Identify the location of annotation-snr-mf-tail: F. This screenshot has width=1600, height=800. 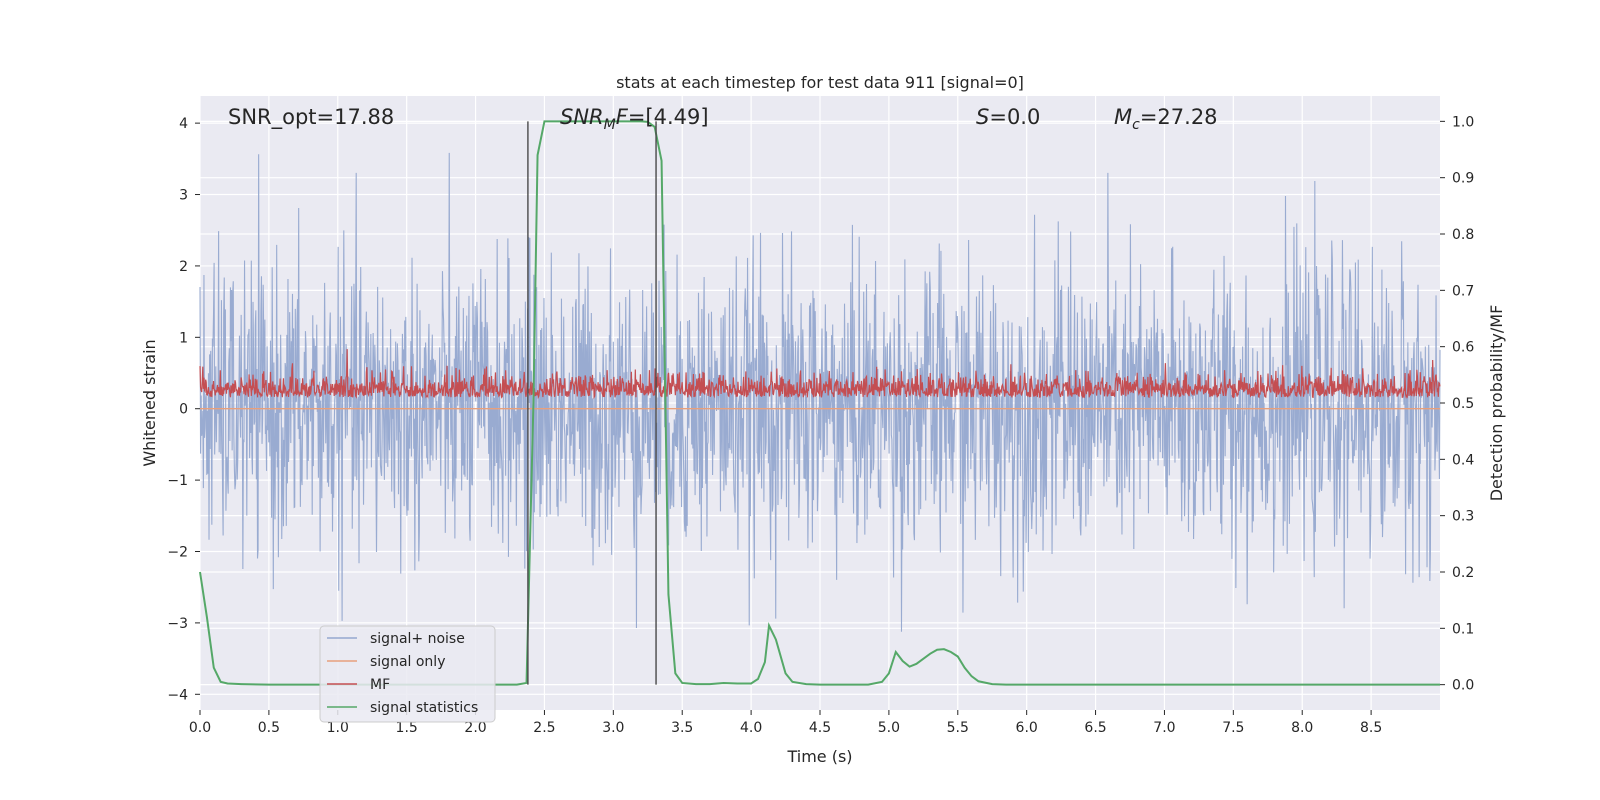
(622, 117).